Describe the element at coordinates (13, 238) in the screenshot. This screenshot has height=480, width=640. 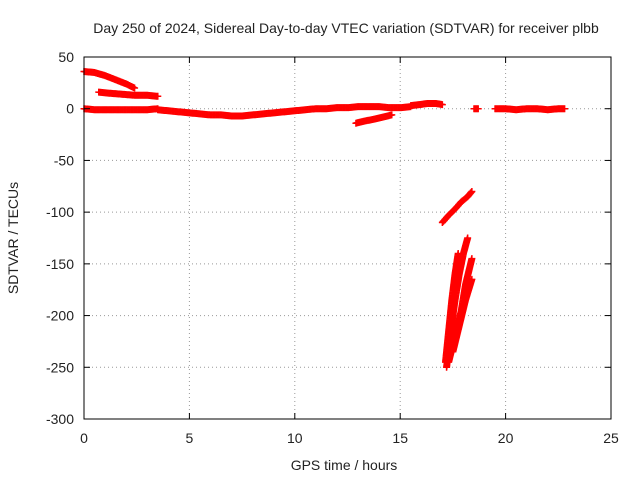
I see `y-axis-label: SDTVAR / TECUs` at that location.